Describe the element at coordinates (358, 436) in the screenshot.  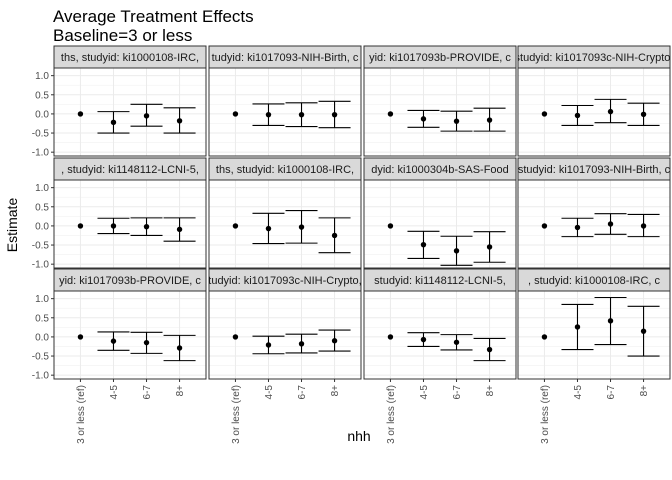
I see `x-axis-title: nhh` at that location.